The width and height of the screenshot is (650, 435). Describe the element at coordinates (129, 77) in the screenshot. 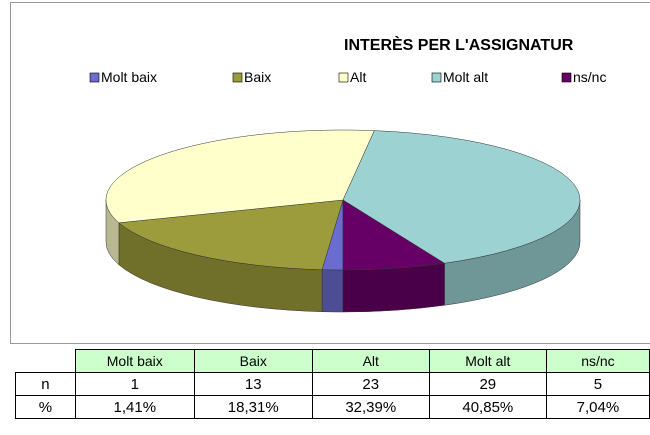

I see `legend-label: Molt baix` at that location.